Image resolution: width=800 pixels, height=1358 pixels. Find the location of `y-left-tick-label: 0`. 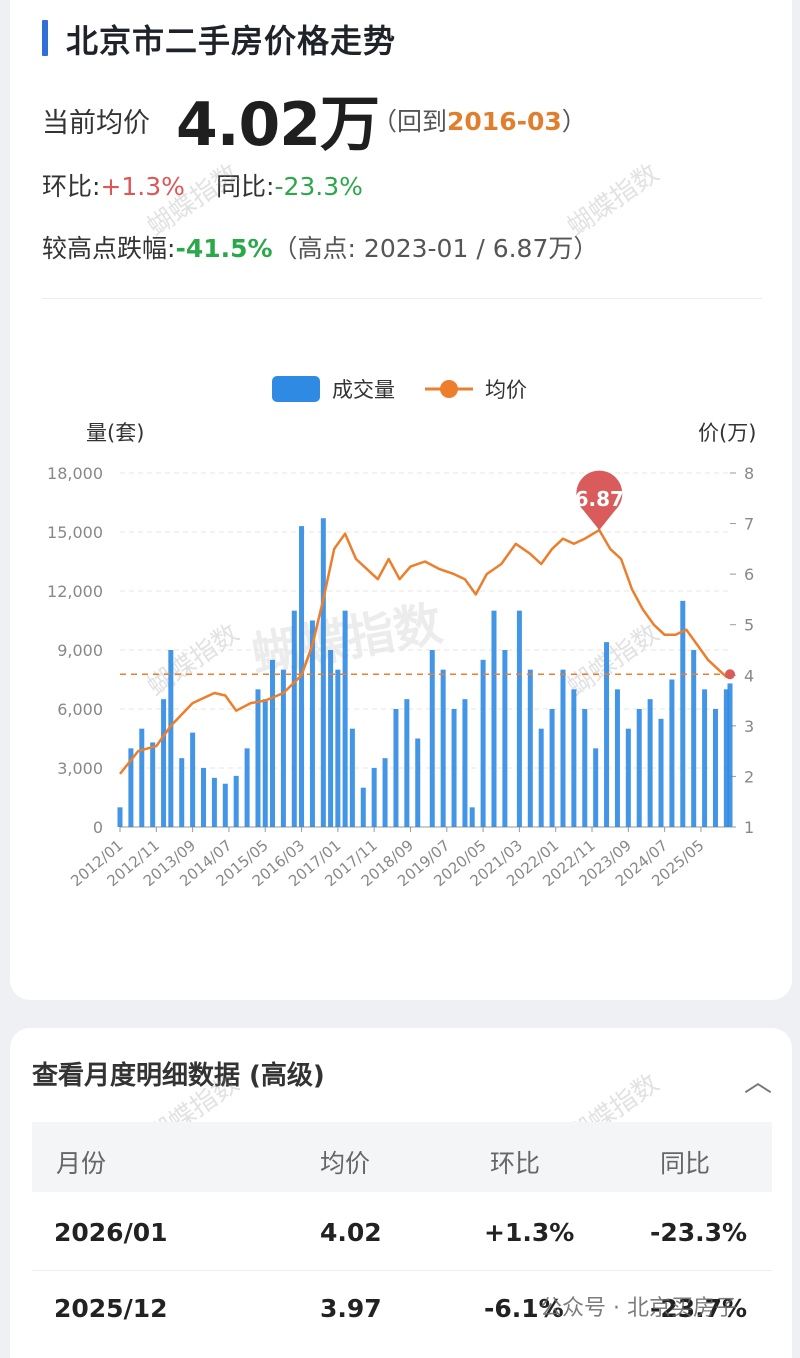

y-left-tick-label: 0 is located at coordinates (98, 827).